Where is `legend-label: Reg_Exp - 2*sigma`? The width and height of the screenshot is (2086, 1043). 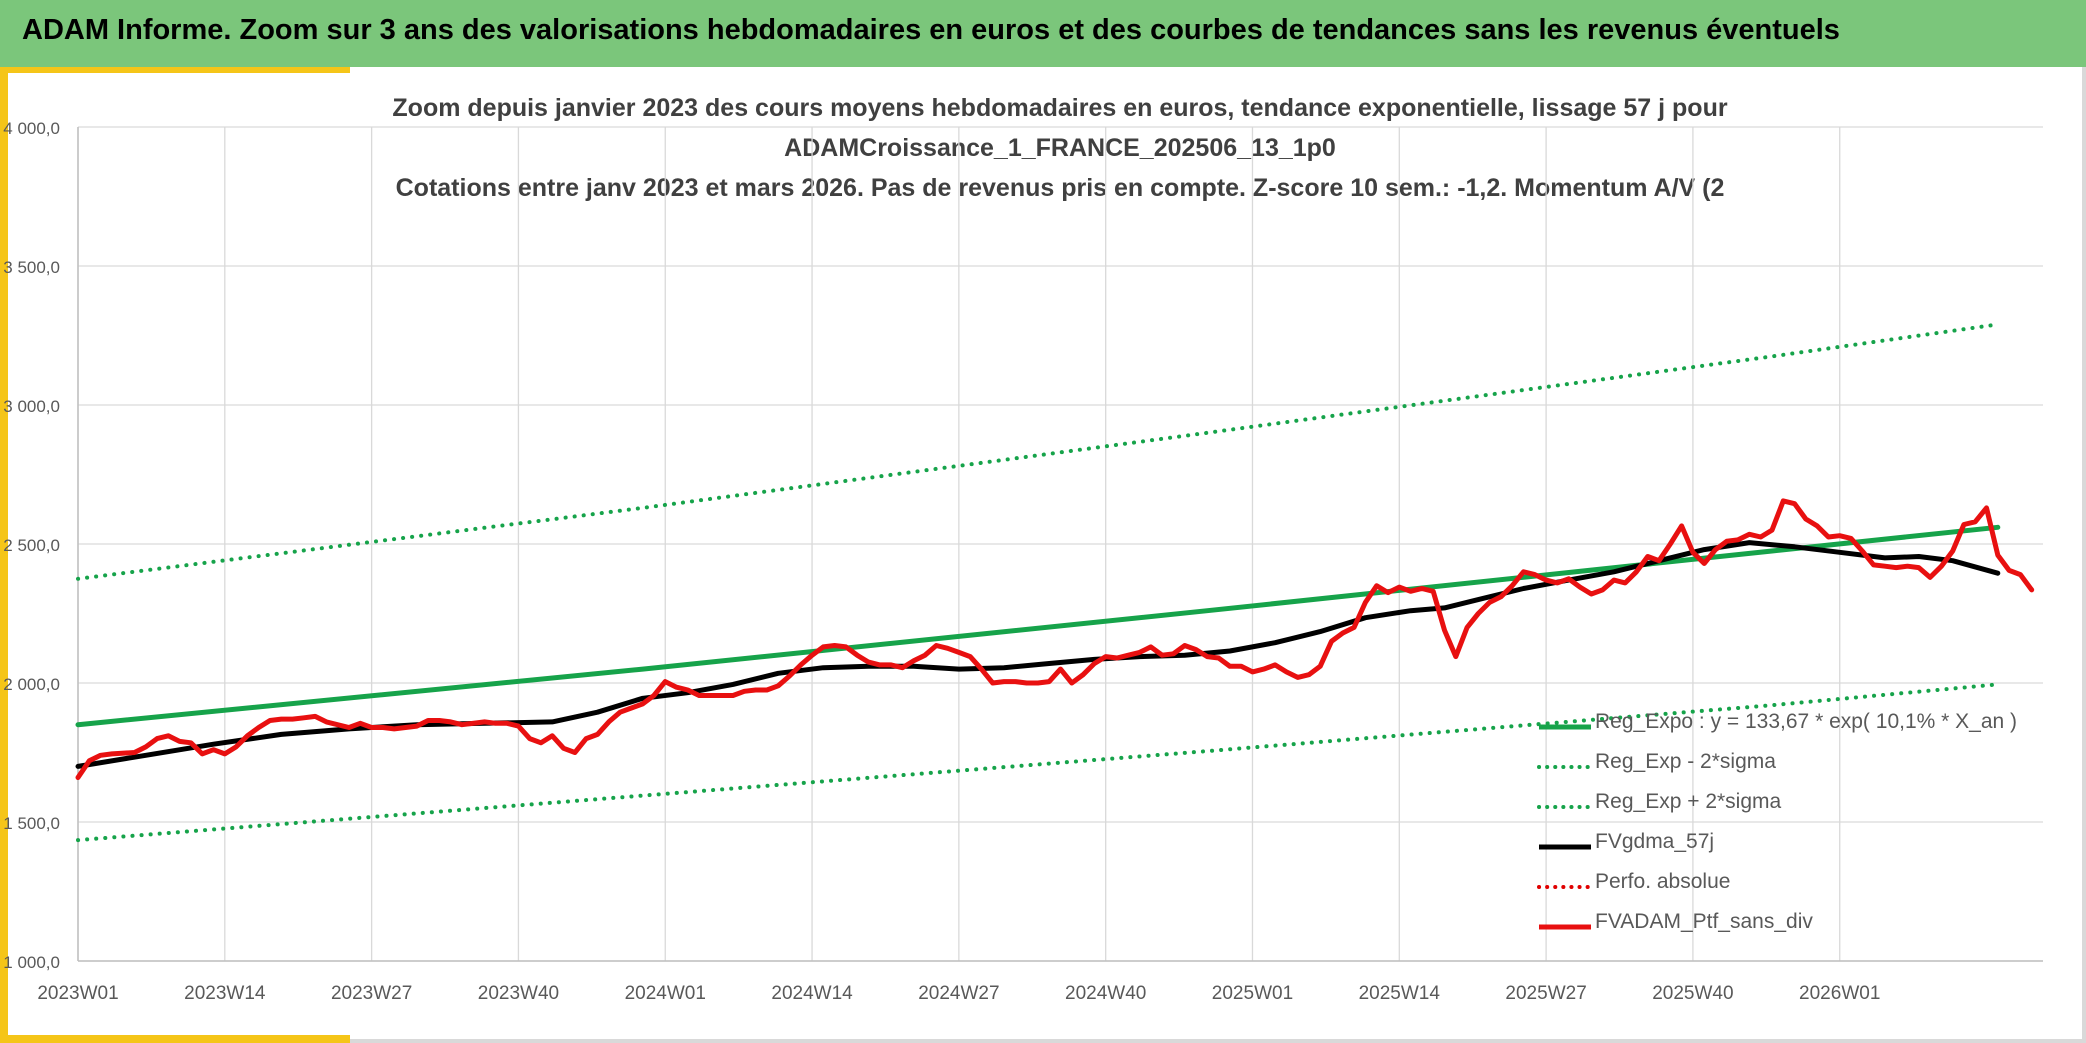
legend-label: Reg_Exp - 2*sigma is located at coordinates (1685, 761).